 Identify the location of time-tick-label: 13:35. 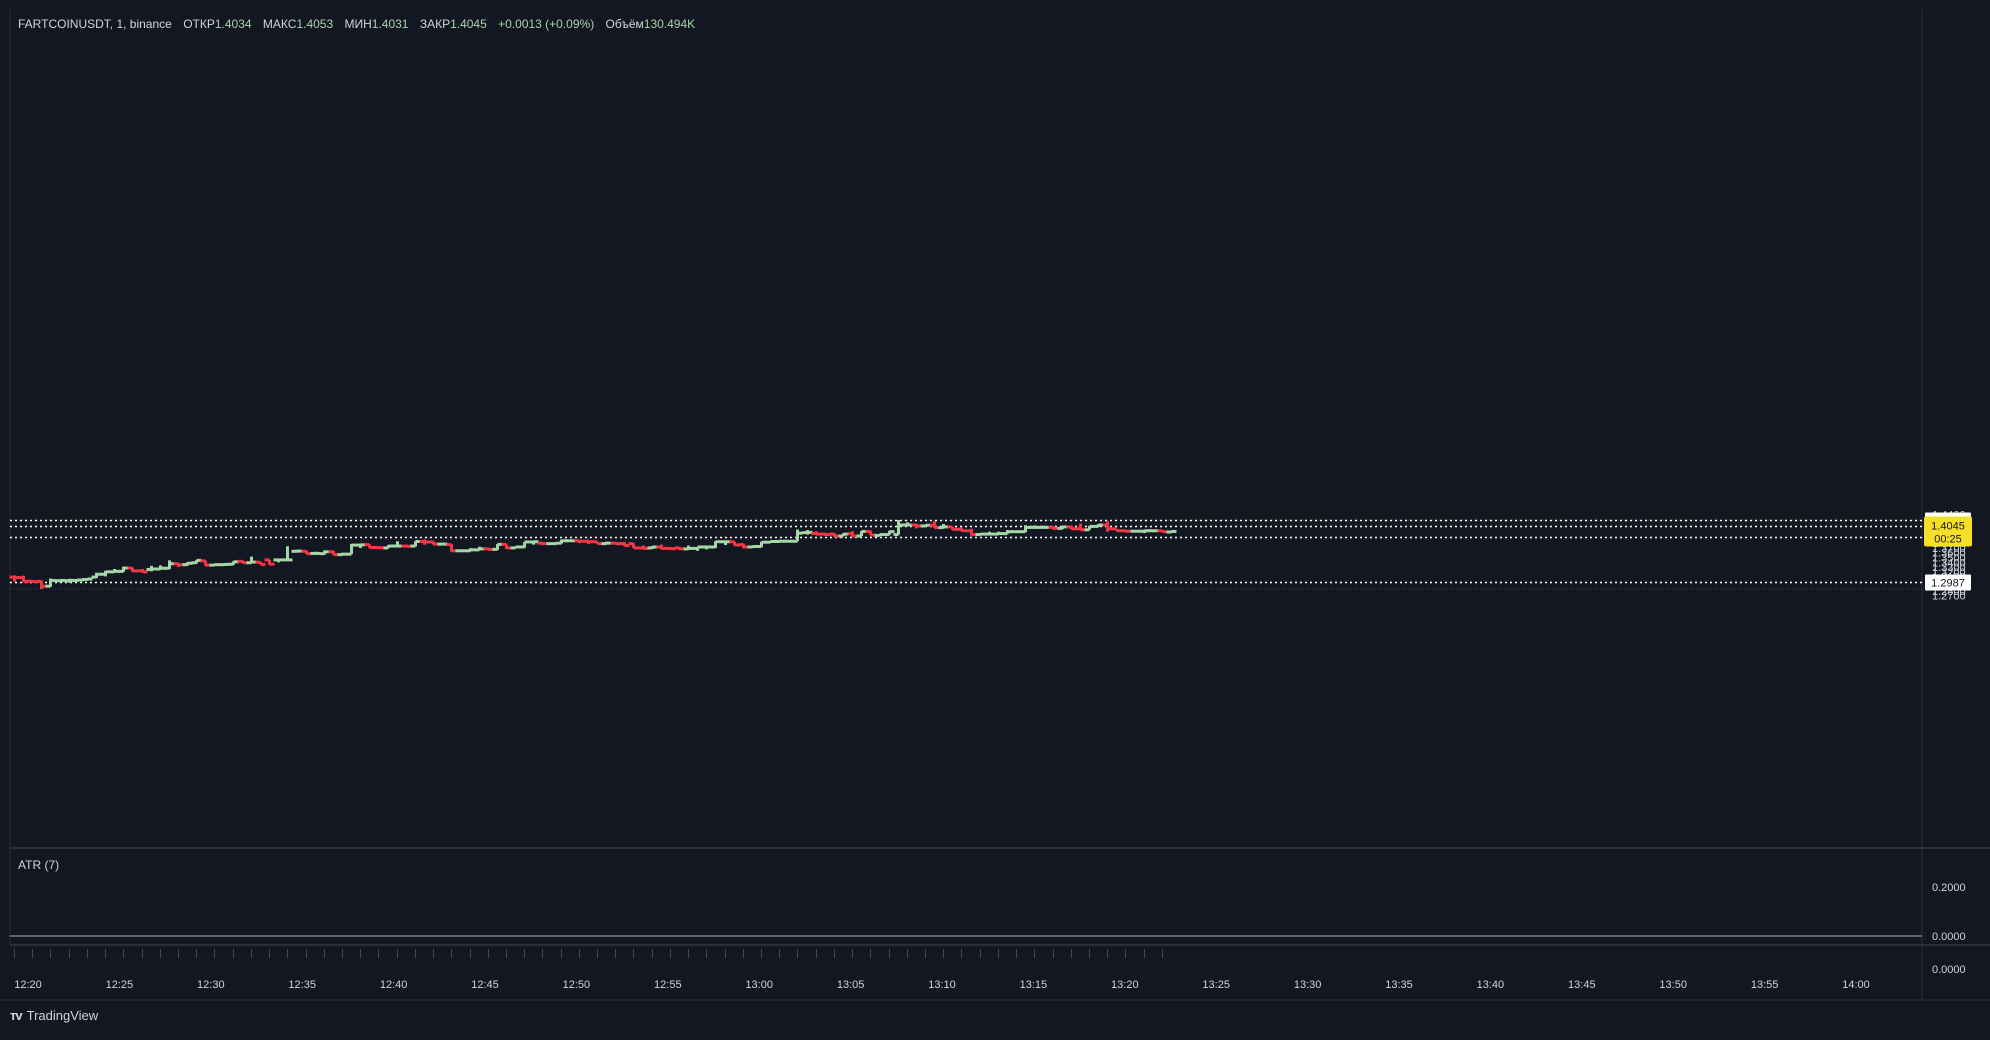
(1399, 985).